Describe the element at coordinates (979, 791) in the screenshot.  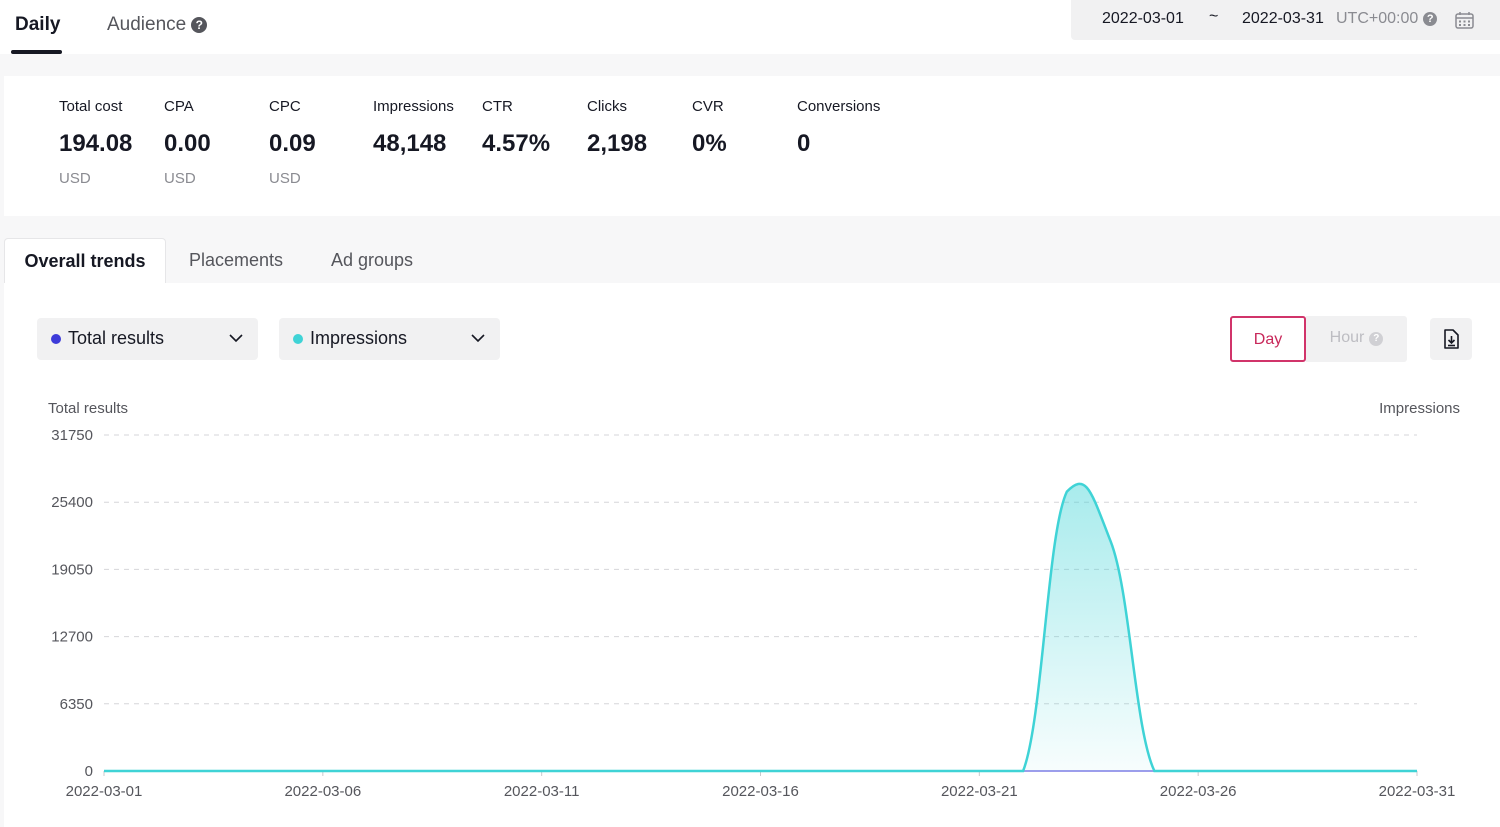
I see `x-tick-label: 2022-03-21` at that location.